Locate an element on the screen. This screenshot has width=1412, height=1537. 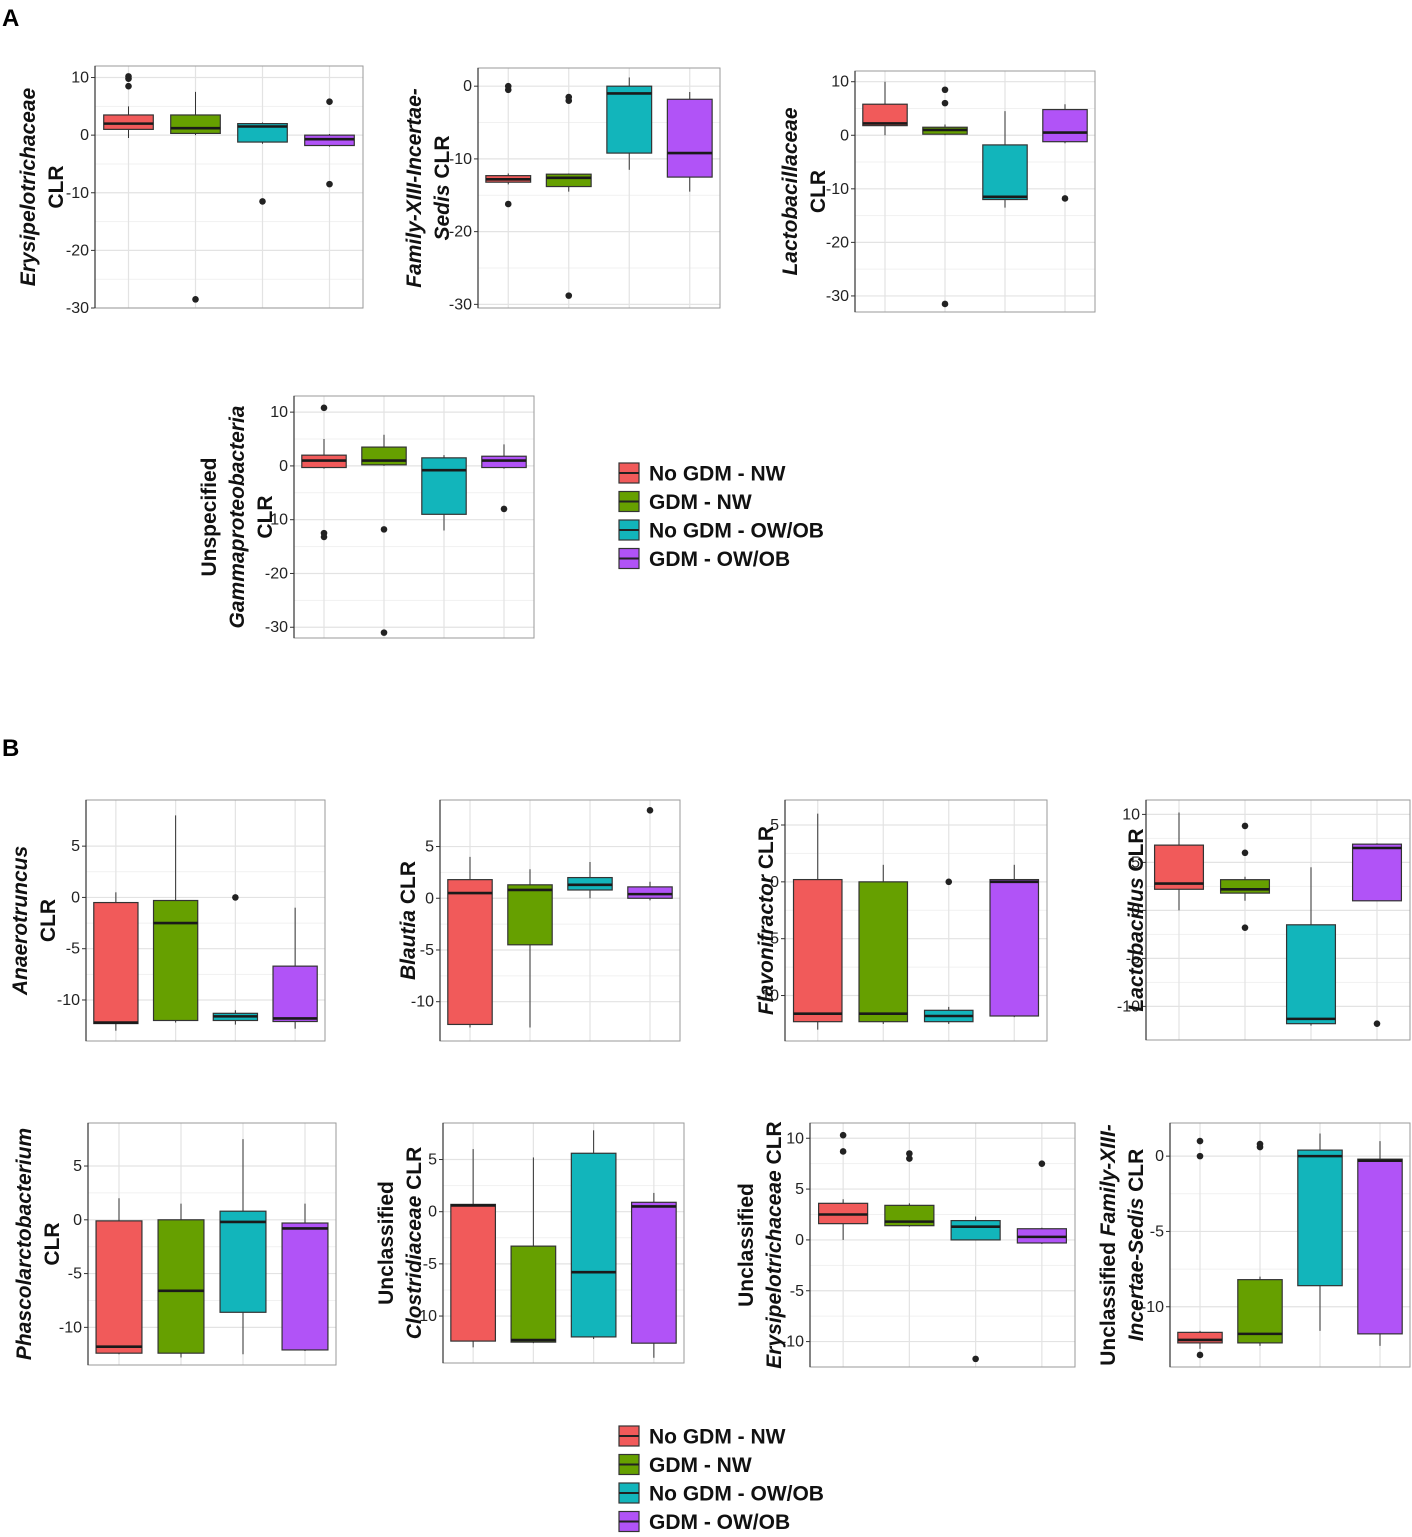
y-label-segment: Flavonifractor is located at coordinates (766, 944).